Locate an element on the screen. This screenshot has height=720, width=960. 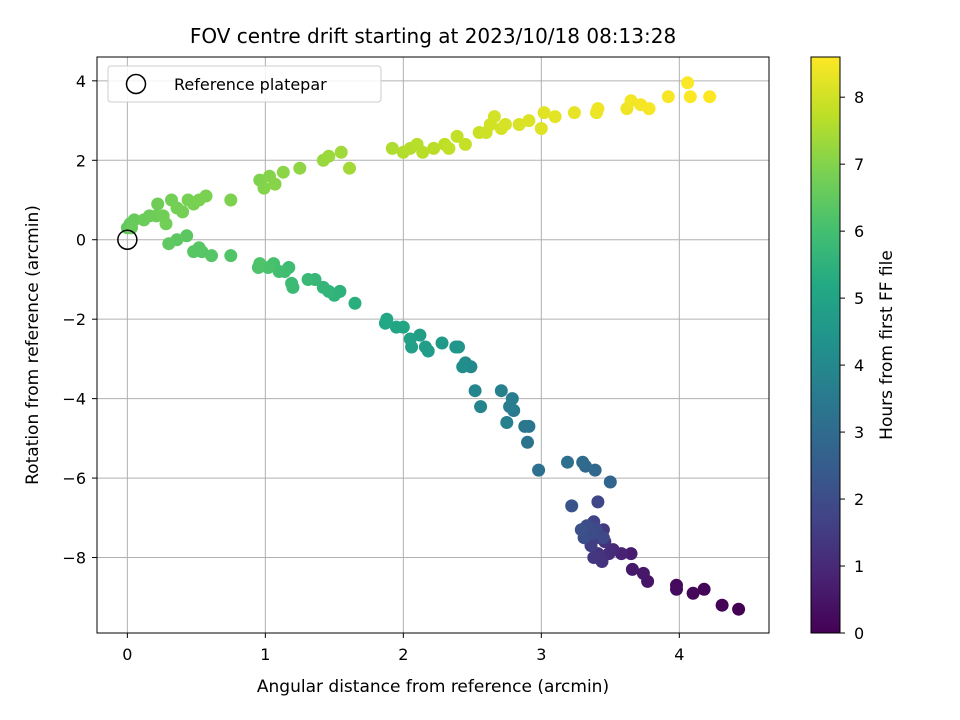
x-axis-ticks: 0 1 2 3 4 is located at coordinates (403, 648).